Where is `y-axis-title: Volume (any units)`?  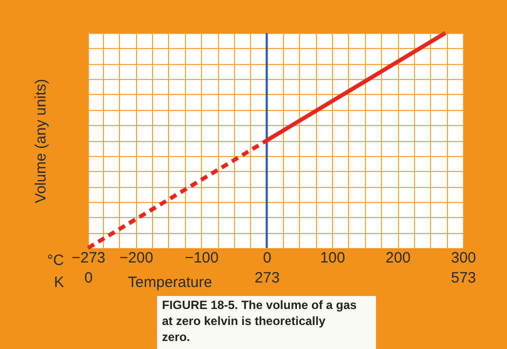
y-axis-title: Volume (any units) is located at coordinates (41, 141).